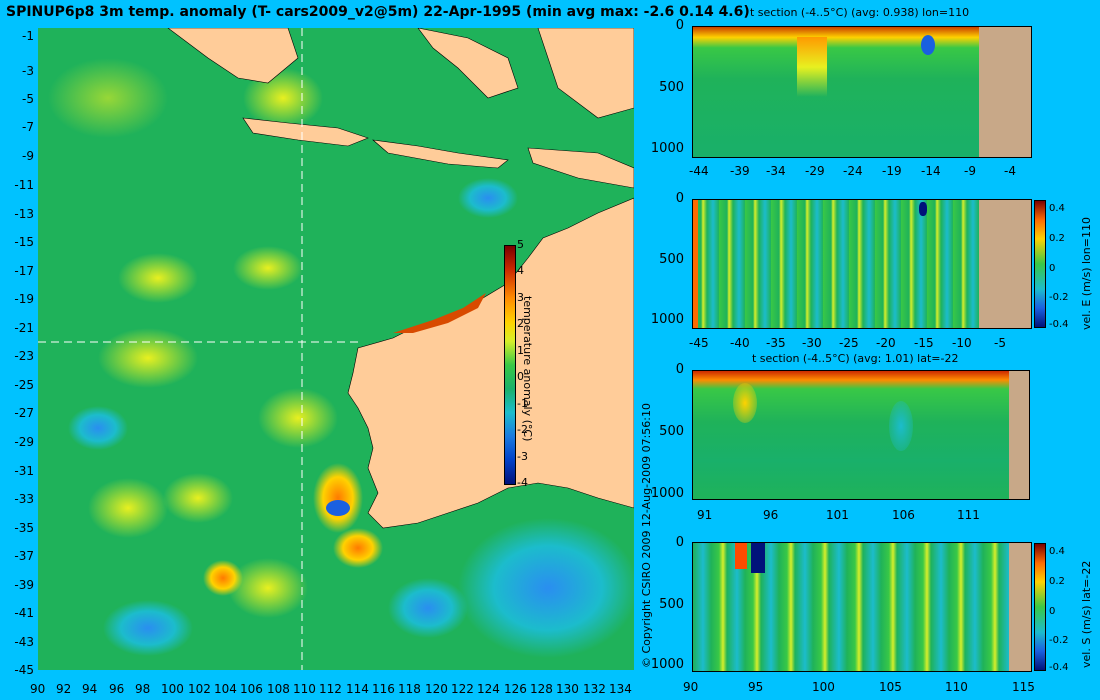 The width and height of the screenshot is (1100, 700). I want to click on panel4-vel-s-section, so click(862, 607).